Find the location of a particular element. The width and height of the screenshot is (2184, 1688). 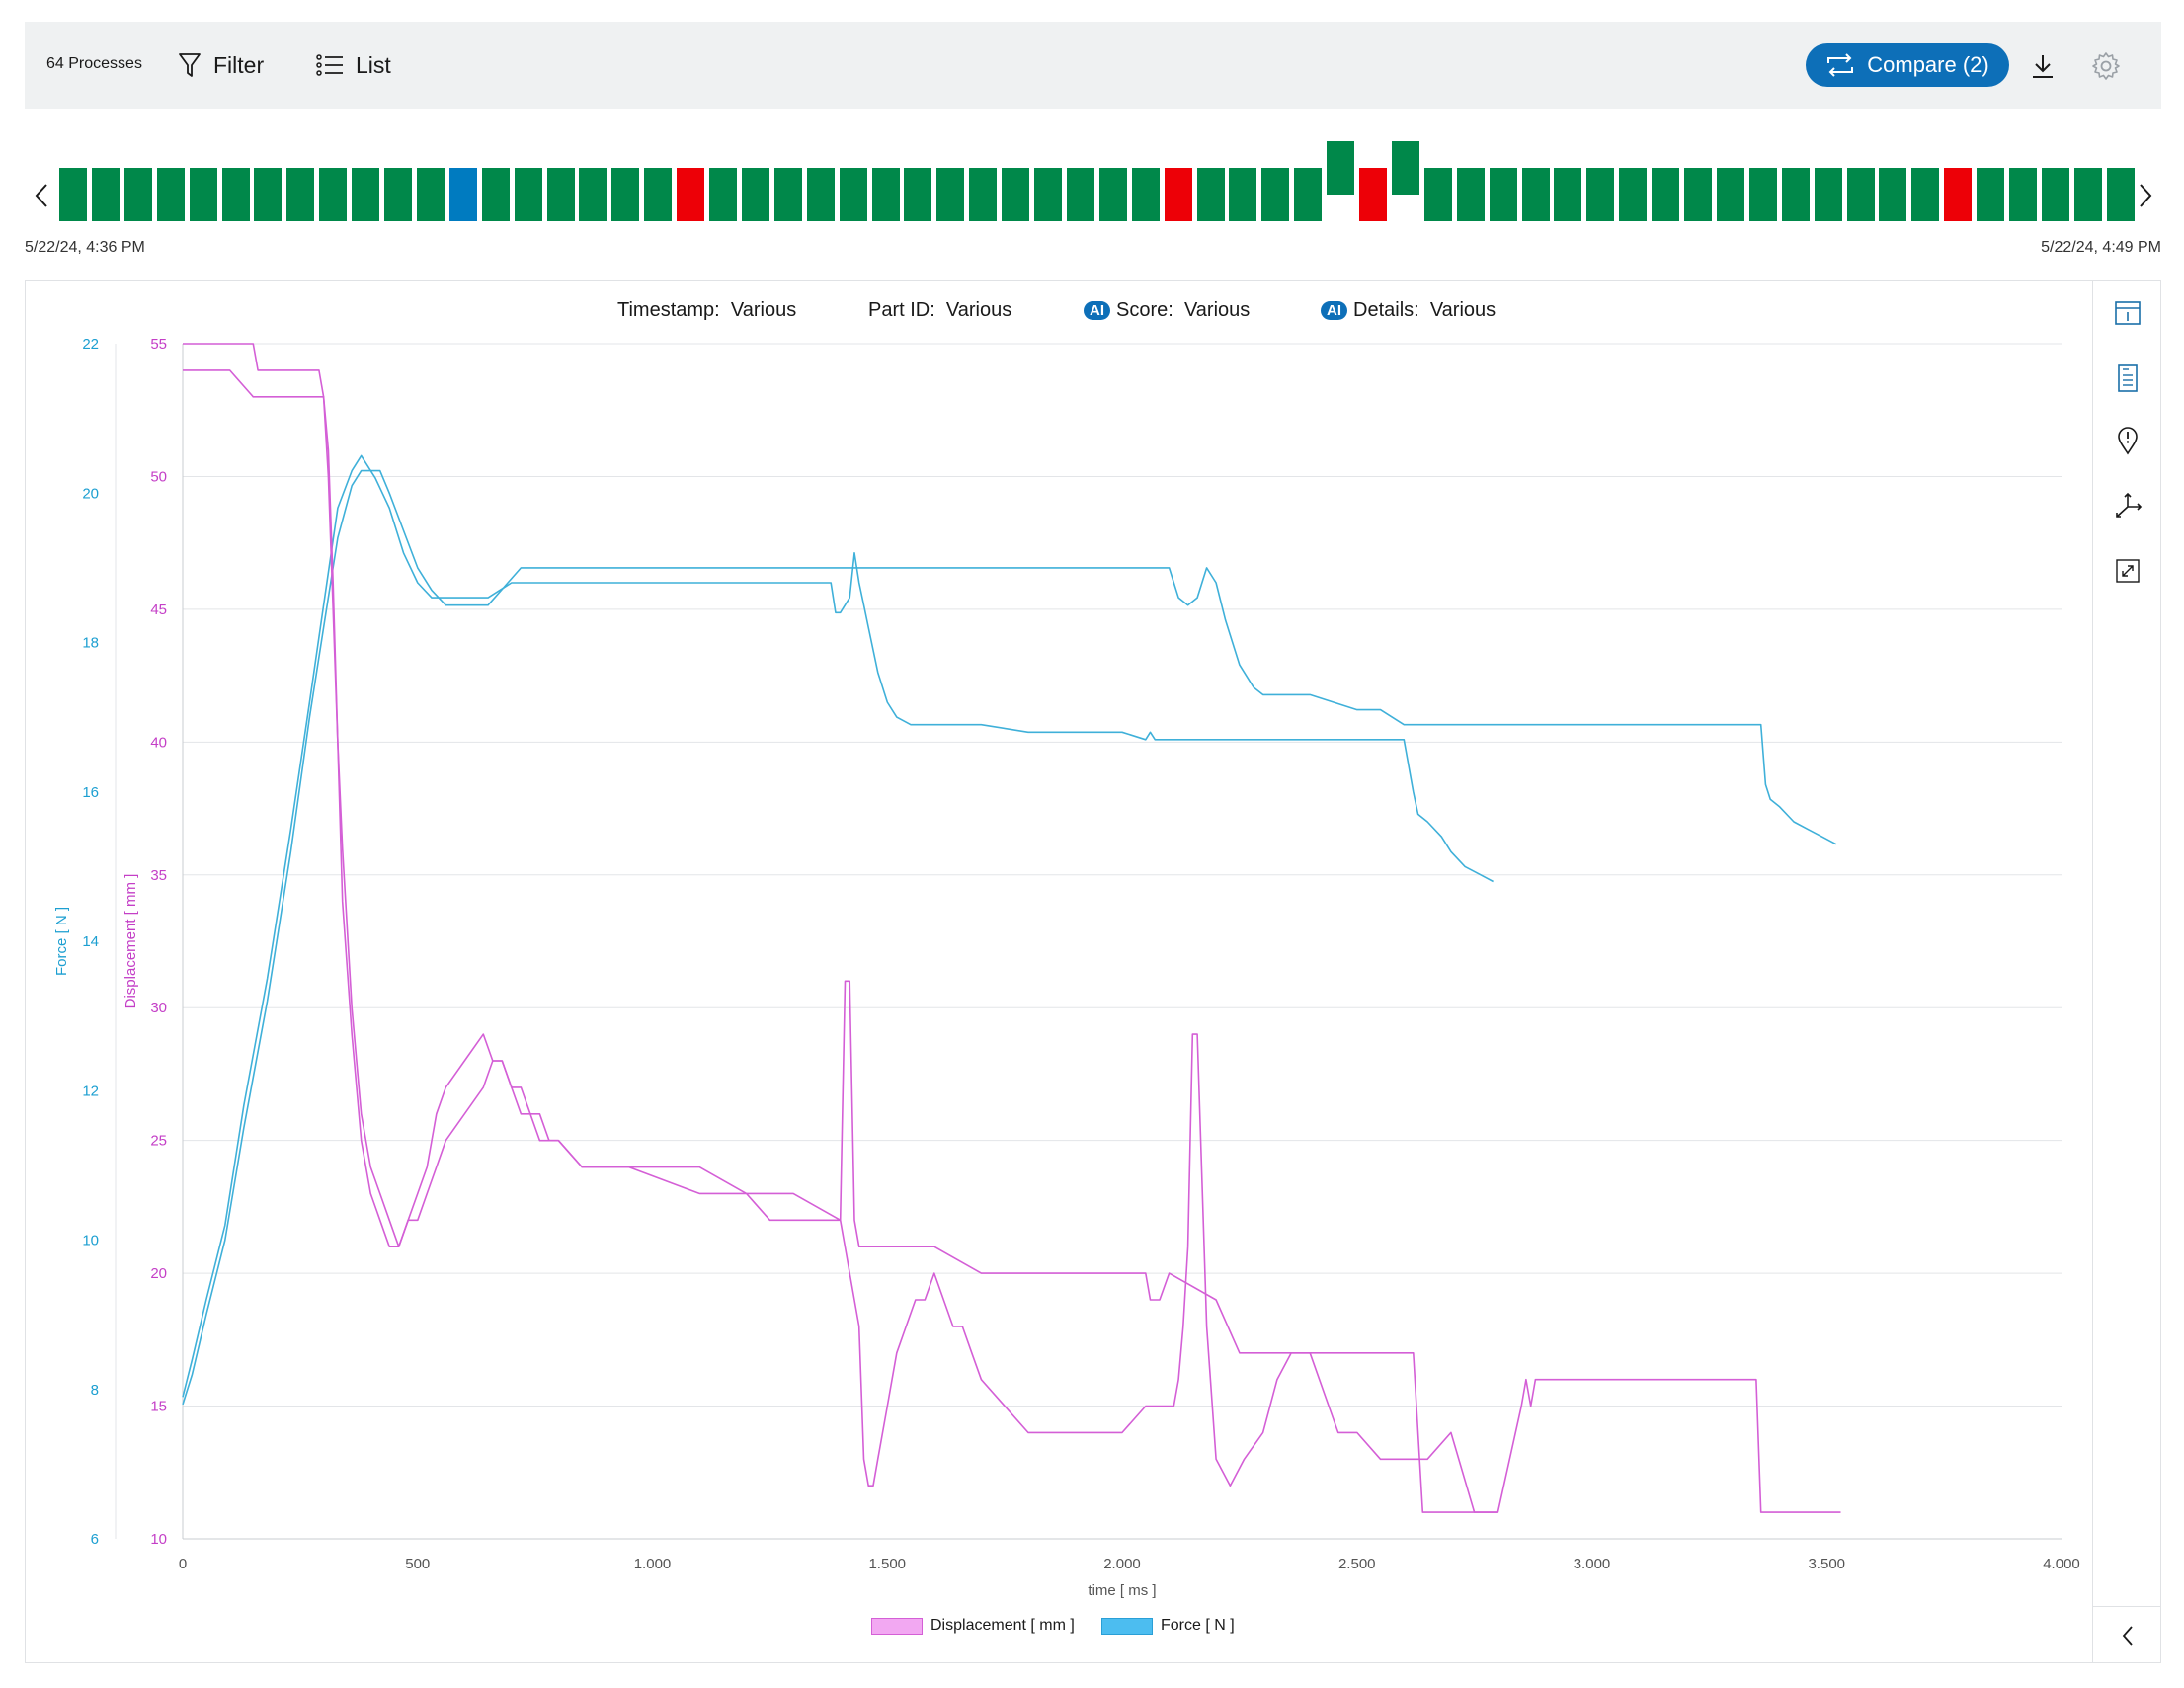

axes-button is located at coordinates (2128, 506).